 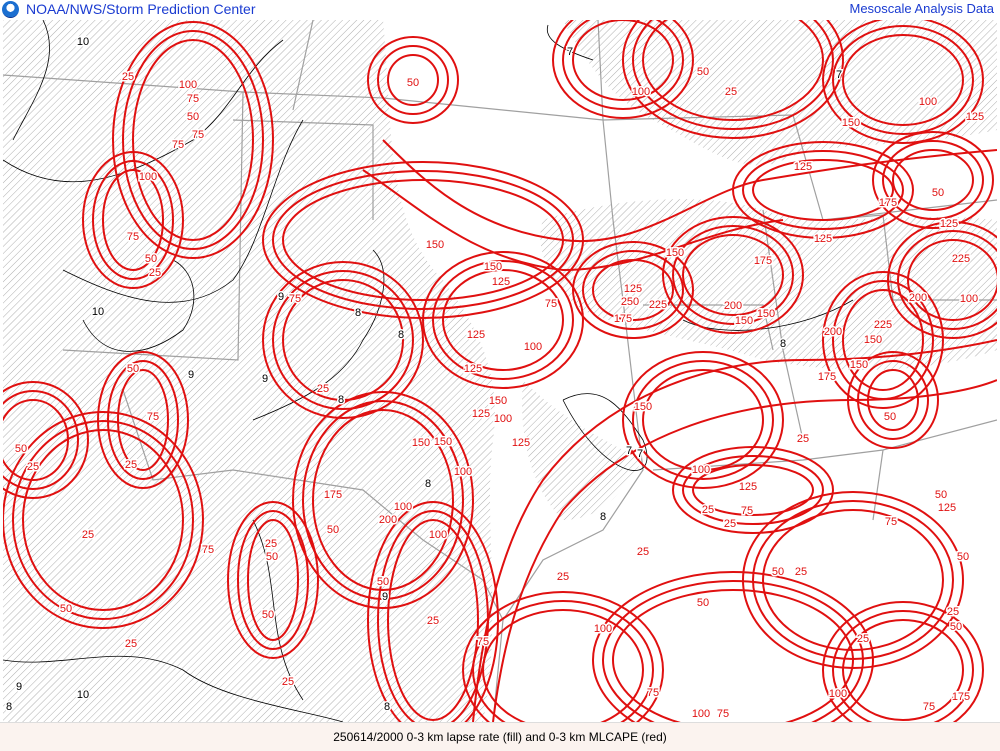 I want to click on mlcape-label: 225, so click(x=658, y=305).